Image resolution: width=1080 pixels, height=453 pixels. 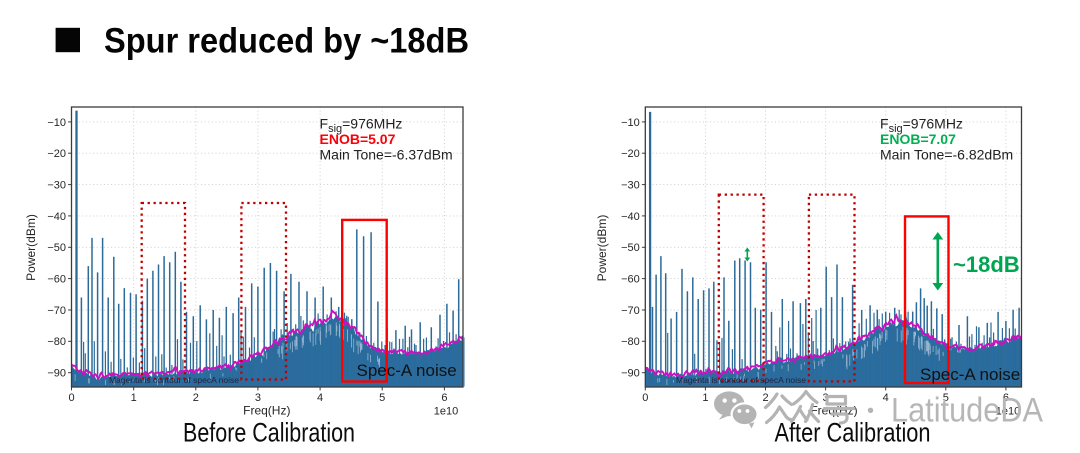 What do you see at coordinates (286, 41) in the screenshot?
I see `svg-text: Spur reduced by ~18dB` at bounding box center [286, 41].